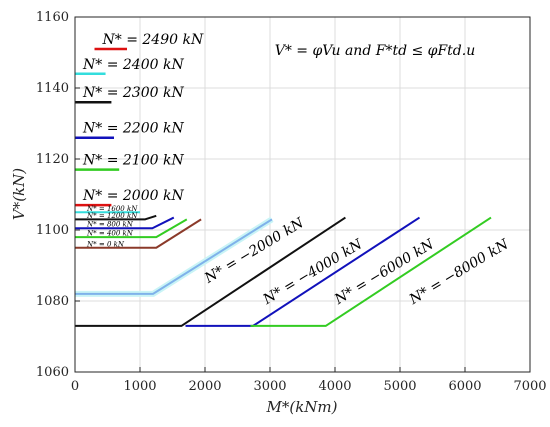 Image resolution: width=550 pixels, height=427 pixels. What do you see at coordinates (399, 386) in the screenshot?
I see `x-tick-label: 5000` at bounding box center [399, 386].